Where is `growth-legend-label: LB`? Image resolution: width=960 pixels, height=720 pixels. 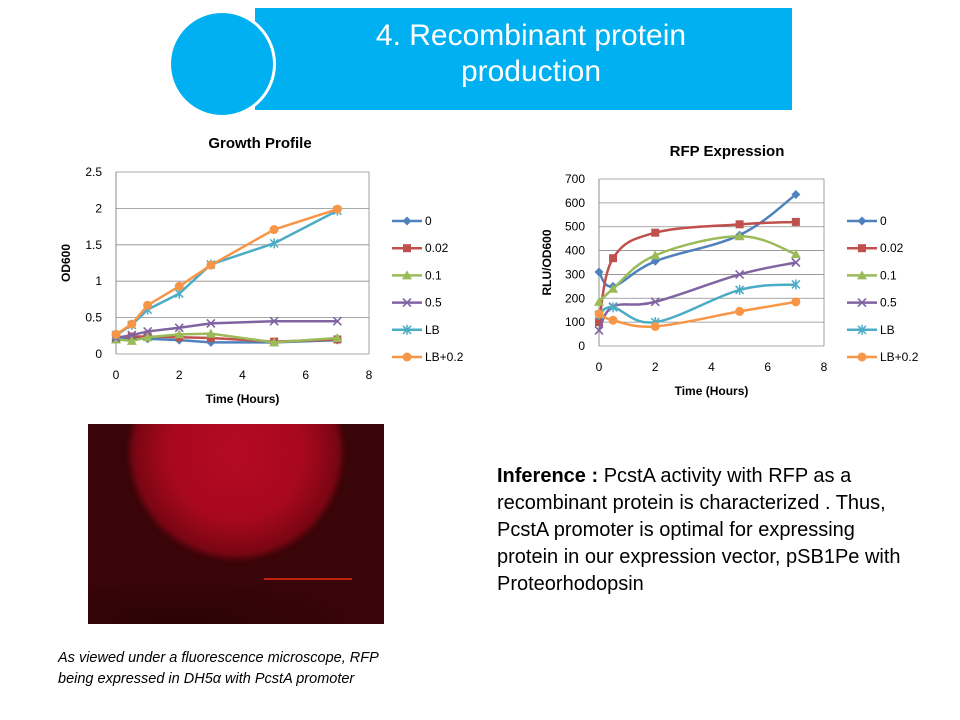
growth-legend-label: LB is located at coordinates (432, 330).